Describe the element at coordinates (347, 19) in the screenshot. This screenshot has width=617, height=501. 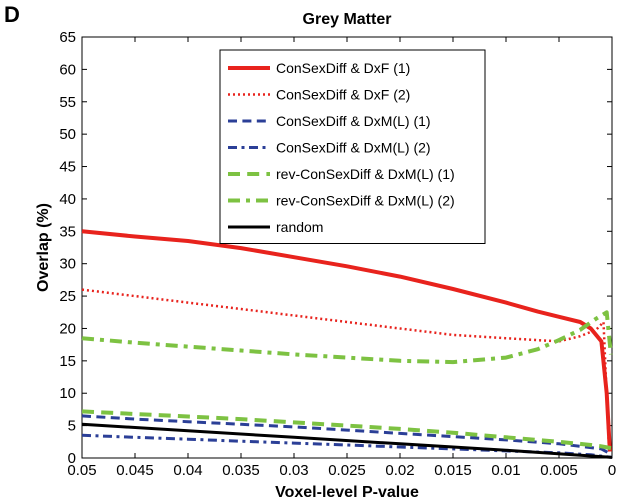
I see `chart-title: Grey Matter` at that location.